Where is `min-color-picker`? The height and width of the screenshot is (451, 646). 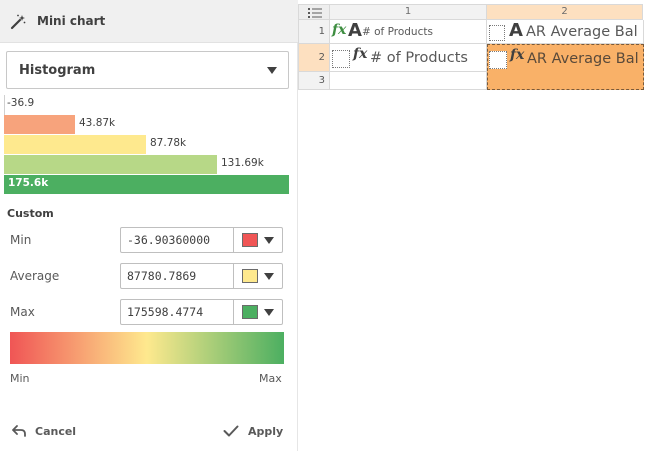 min-color-picker is located at coordinates (258, 240).